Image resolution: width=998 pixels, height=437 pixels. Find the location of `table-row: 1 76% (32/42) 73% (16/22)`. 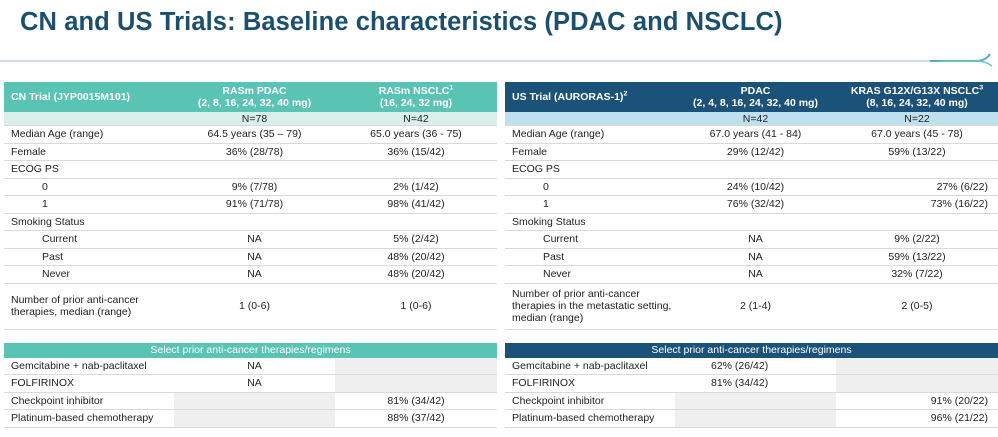

table-row: 1 76% (32/42) 73% (16/22) is located at coordinates (751, 205).